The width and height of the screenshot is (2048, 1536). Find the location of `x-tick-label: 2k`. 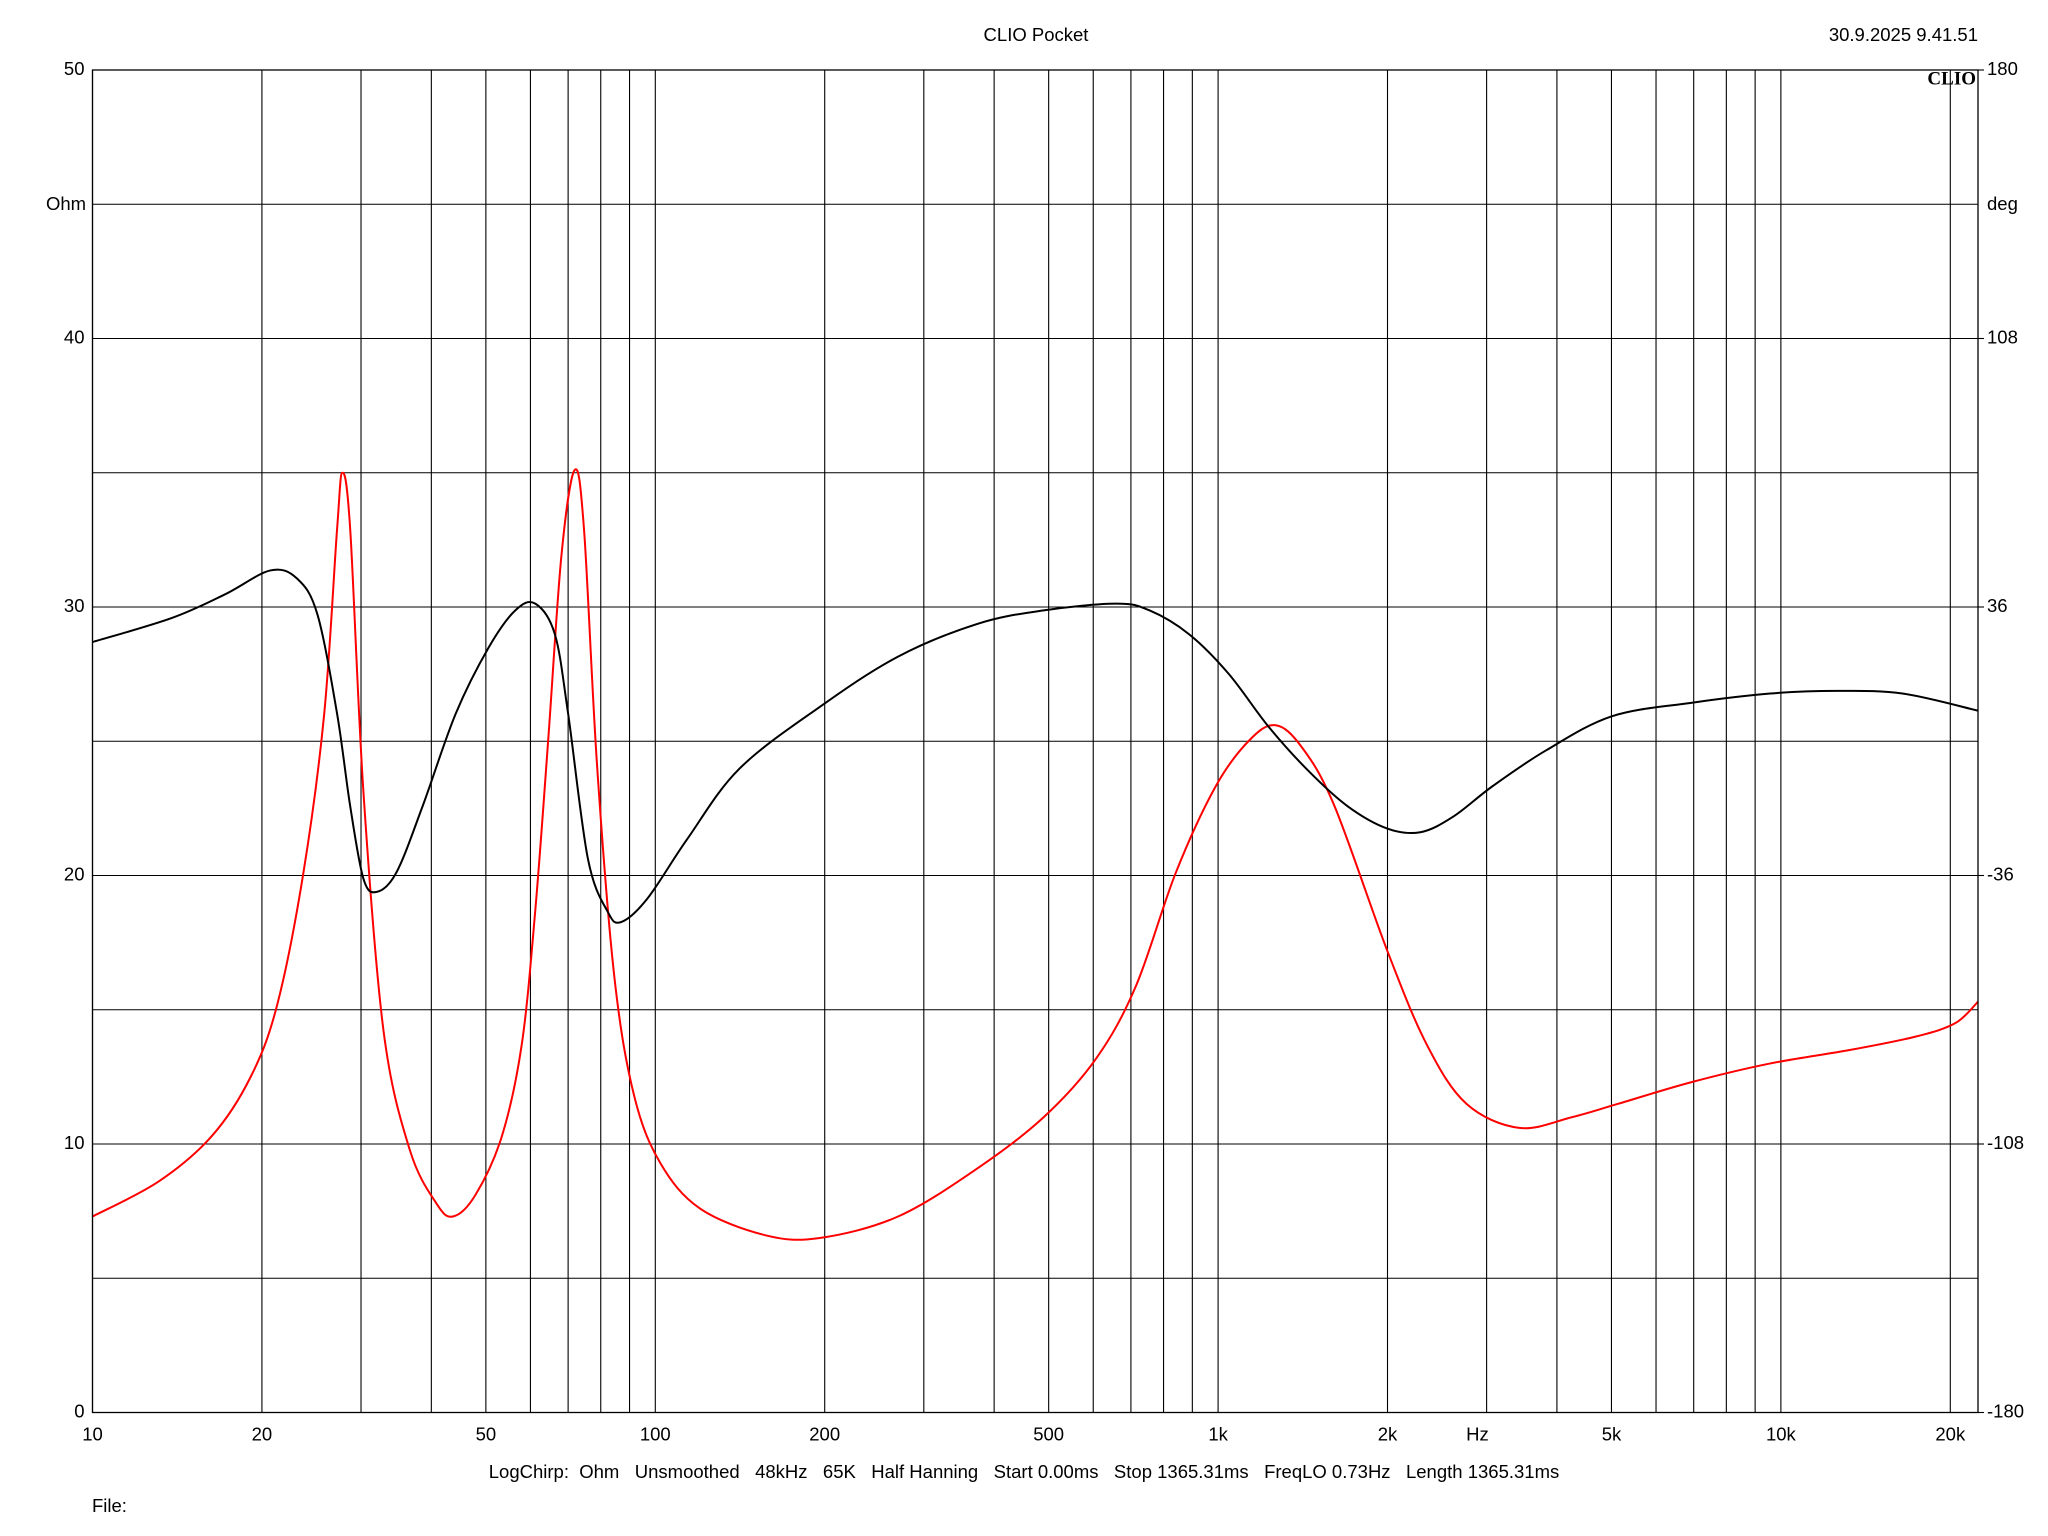

x-tick-label: 2k is located at coordinates (1388, 1433).